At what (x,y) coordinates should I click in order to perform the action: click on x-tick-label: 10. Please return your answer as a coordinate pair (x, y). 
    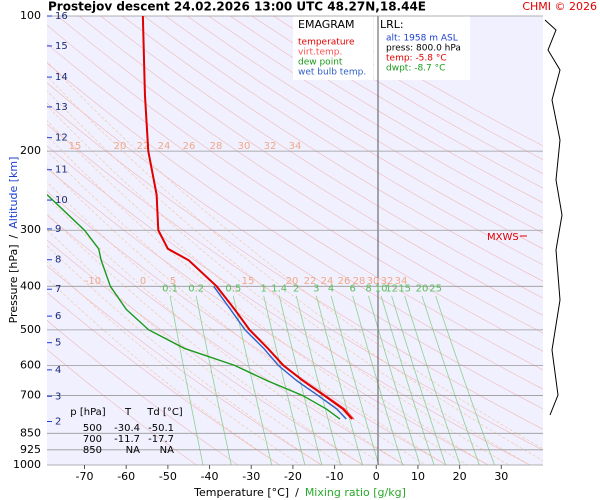
    Looking at the image, I should click on (418, 476).